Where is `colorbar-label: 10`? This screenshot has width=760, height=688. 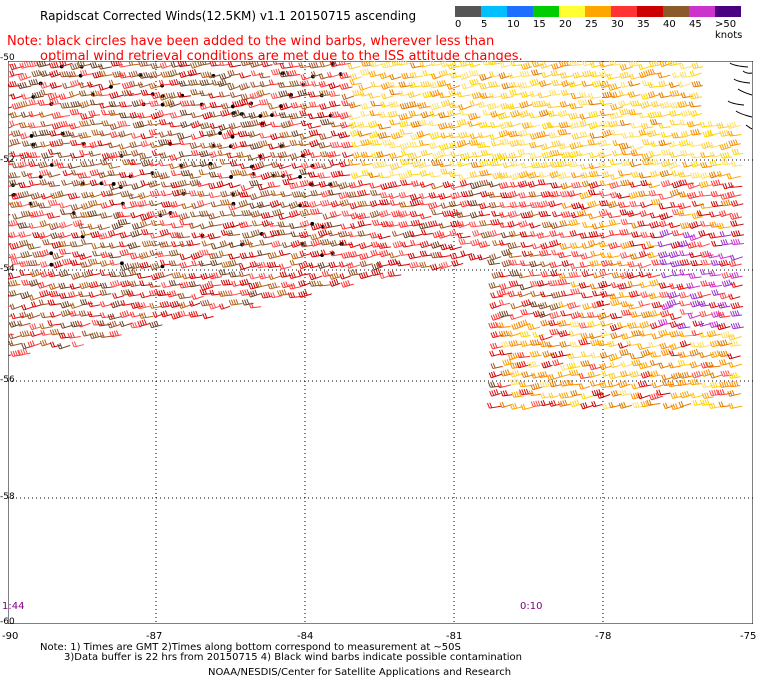
colorbar-label: 10 is located at coordinates (513, 24).